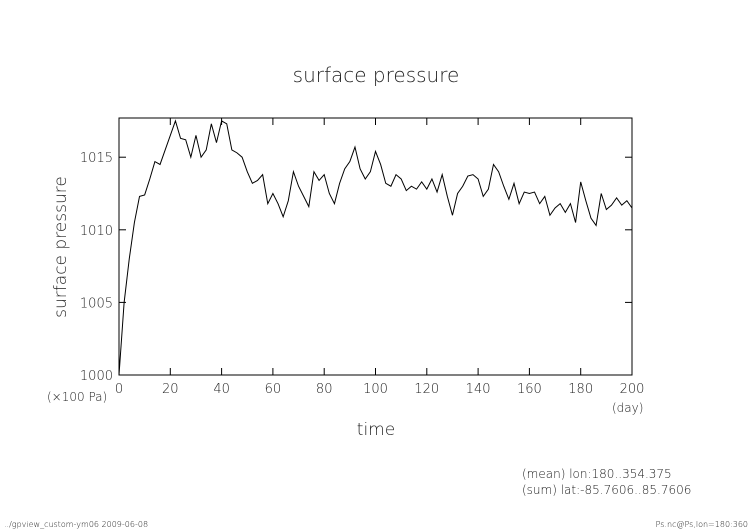 This screenshot has width=752, height=532. What do you see at coordinates (77, 397) in the screenshot?
I see `y-unit: (×100 Pa)` at bounding box center [77, 397].